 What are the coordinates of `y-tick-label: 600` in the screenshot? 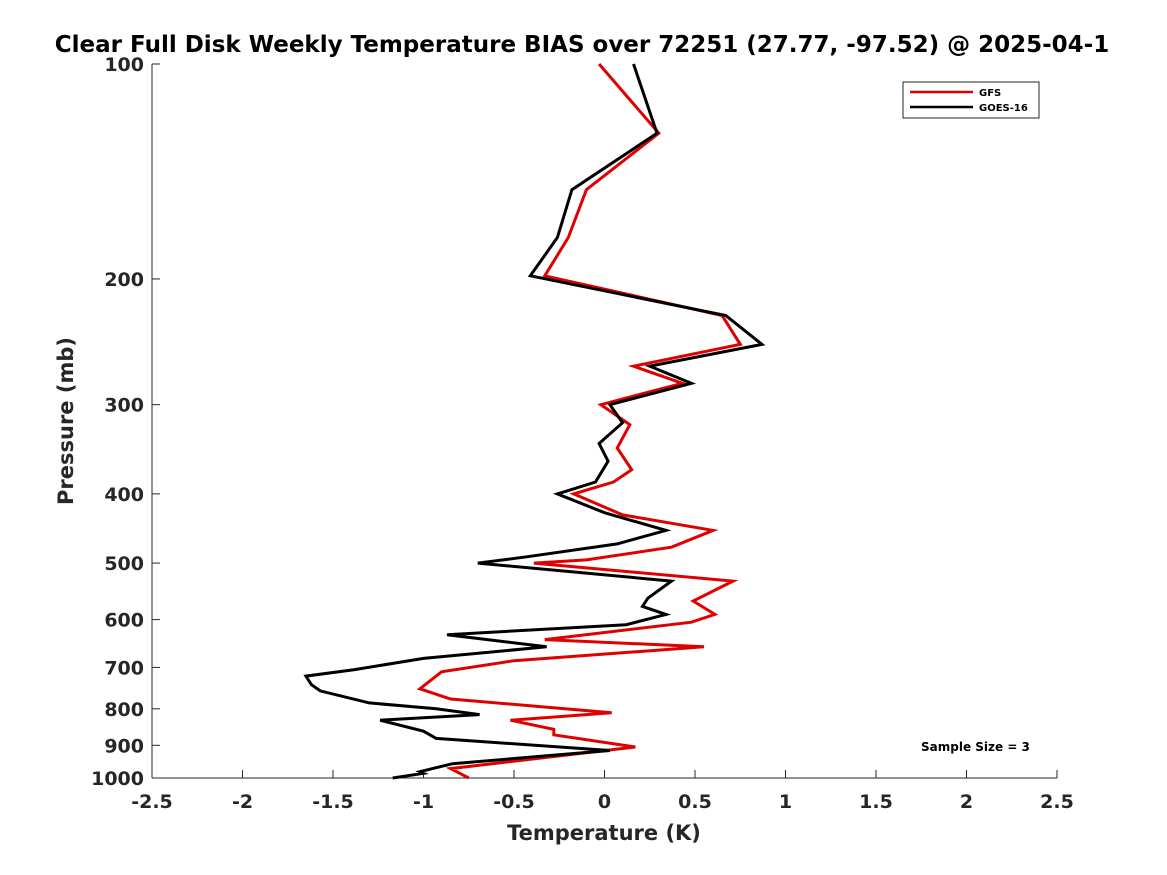 It's located at (124, 621).